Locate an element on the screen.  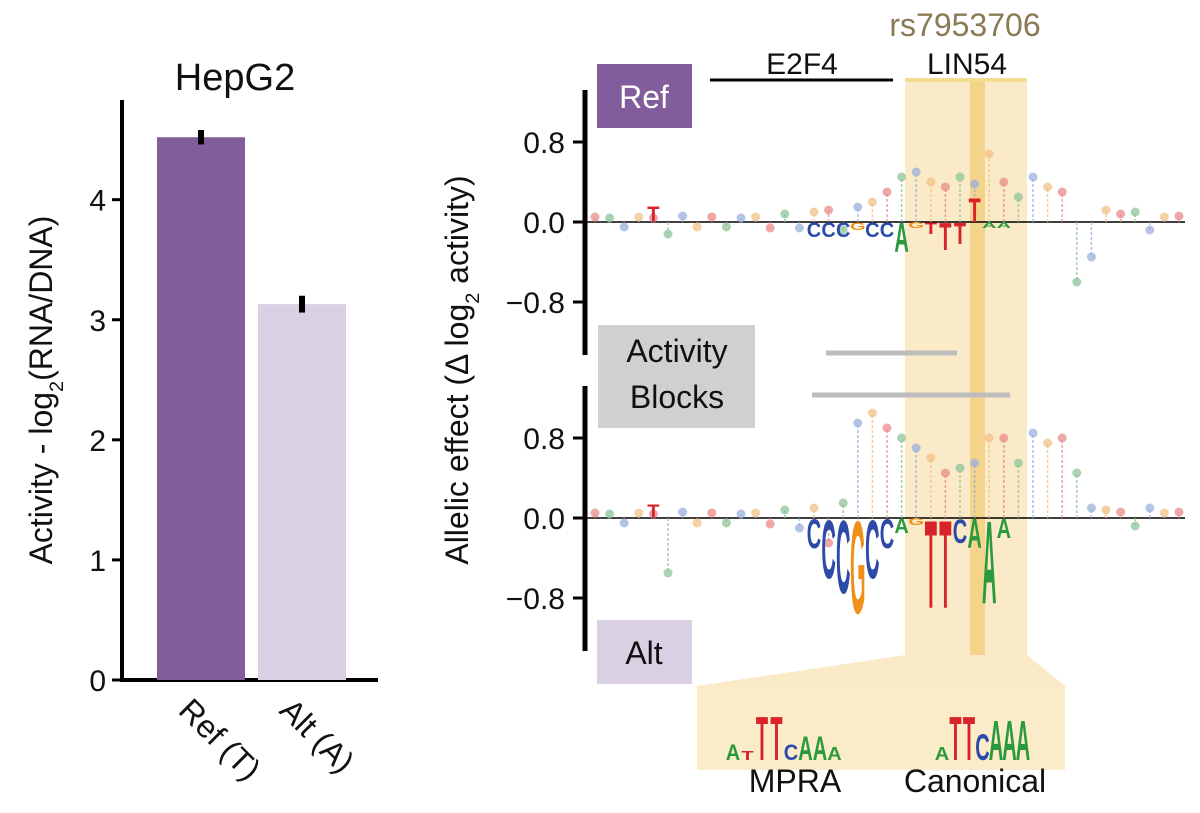
y-axis-label: Allelic effect (Δ log2 activity) is located at coordinates (461, 369).